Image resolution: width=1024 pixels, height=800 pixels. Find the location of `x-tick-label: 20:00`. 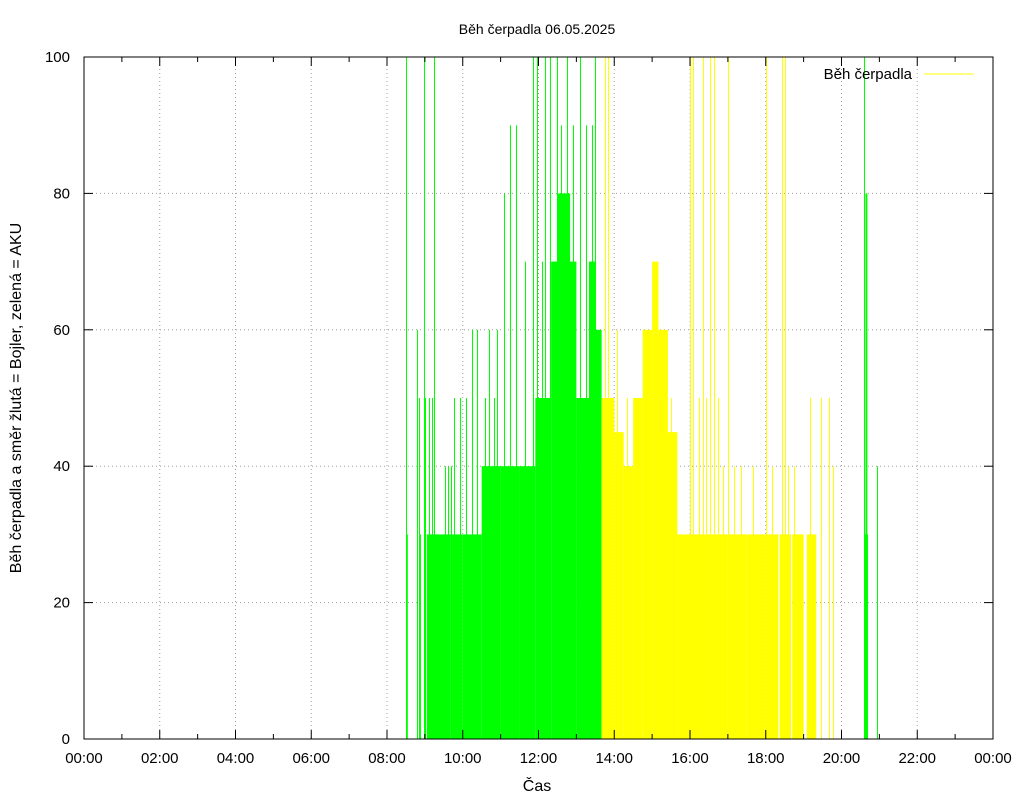

x-tick-label: 20:00 is located at coordinates (842, 758).